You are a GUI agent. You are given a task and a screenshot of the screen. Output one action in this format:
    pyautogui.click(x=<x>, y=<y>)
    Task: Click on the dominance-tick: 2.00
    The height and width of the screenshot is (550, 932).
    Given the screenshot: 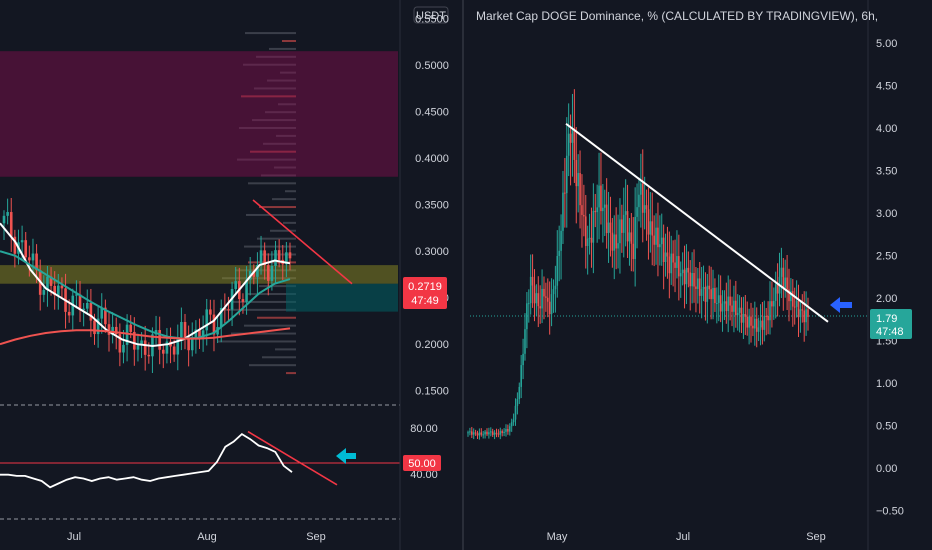 What is the action you would take?
    pyautogui.click(x=886, y=299)
    